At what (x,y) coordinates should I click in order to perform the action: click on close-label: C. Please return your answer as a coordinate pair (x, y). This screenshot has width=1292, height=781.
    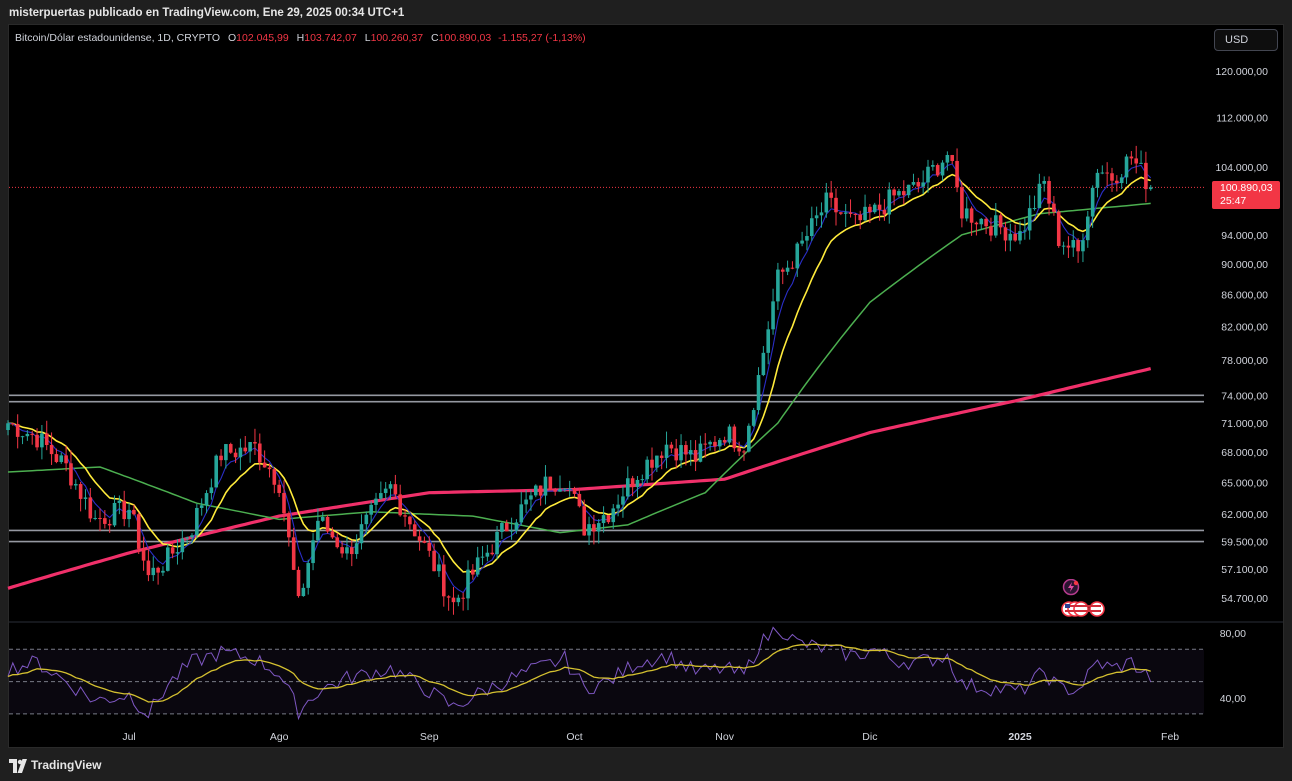
    Looking at the image, I should click on (435, 38).